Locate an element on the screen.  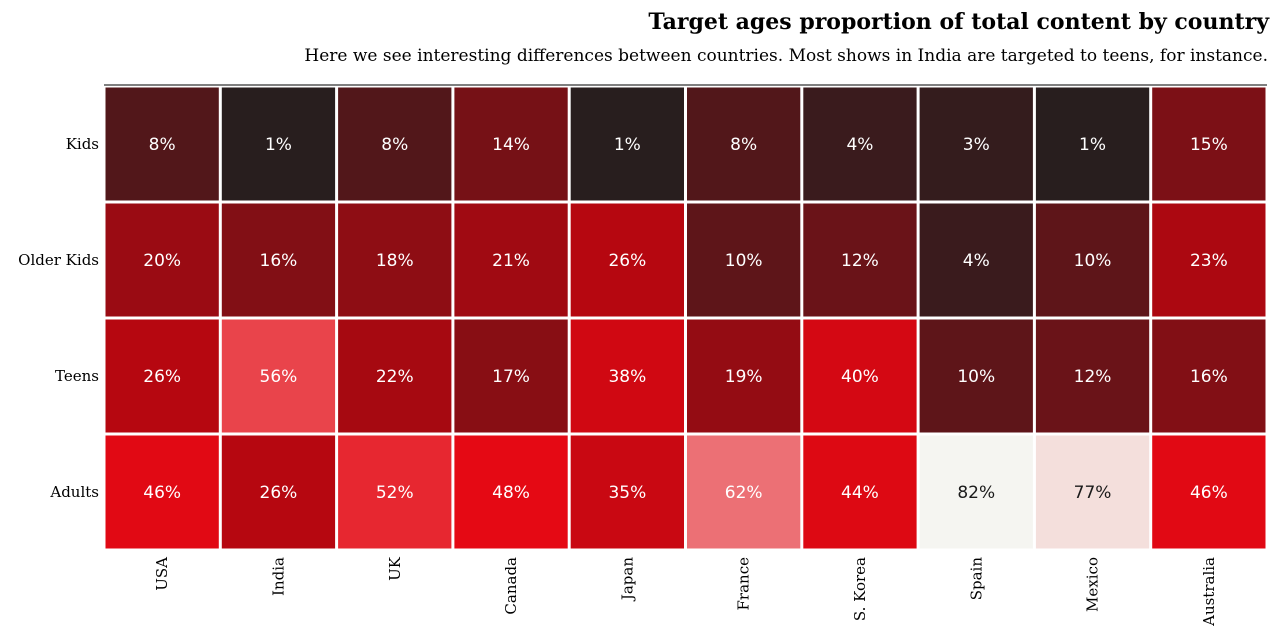
row-labels: Kids Older Kids Teens Adults is located at coordinates (58, 318).